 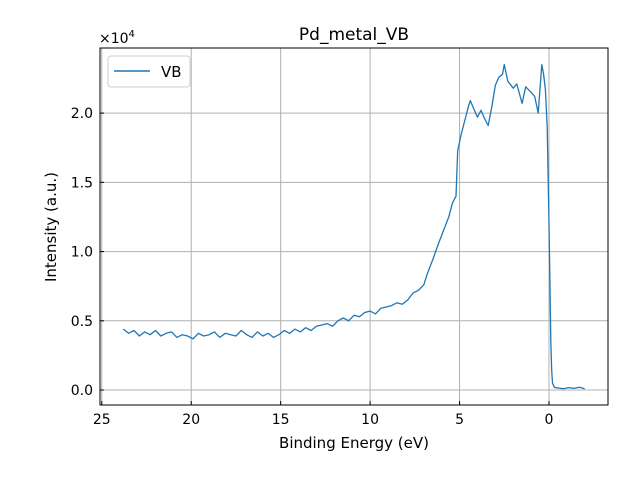 What do you see at coordinates (132, 34) in the screenshot?
I see `y-scale-exponent: 4` at bounding box center [132, 34].